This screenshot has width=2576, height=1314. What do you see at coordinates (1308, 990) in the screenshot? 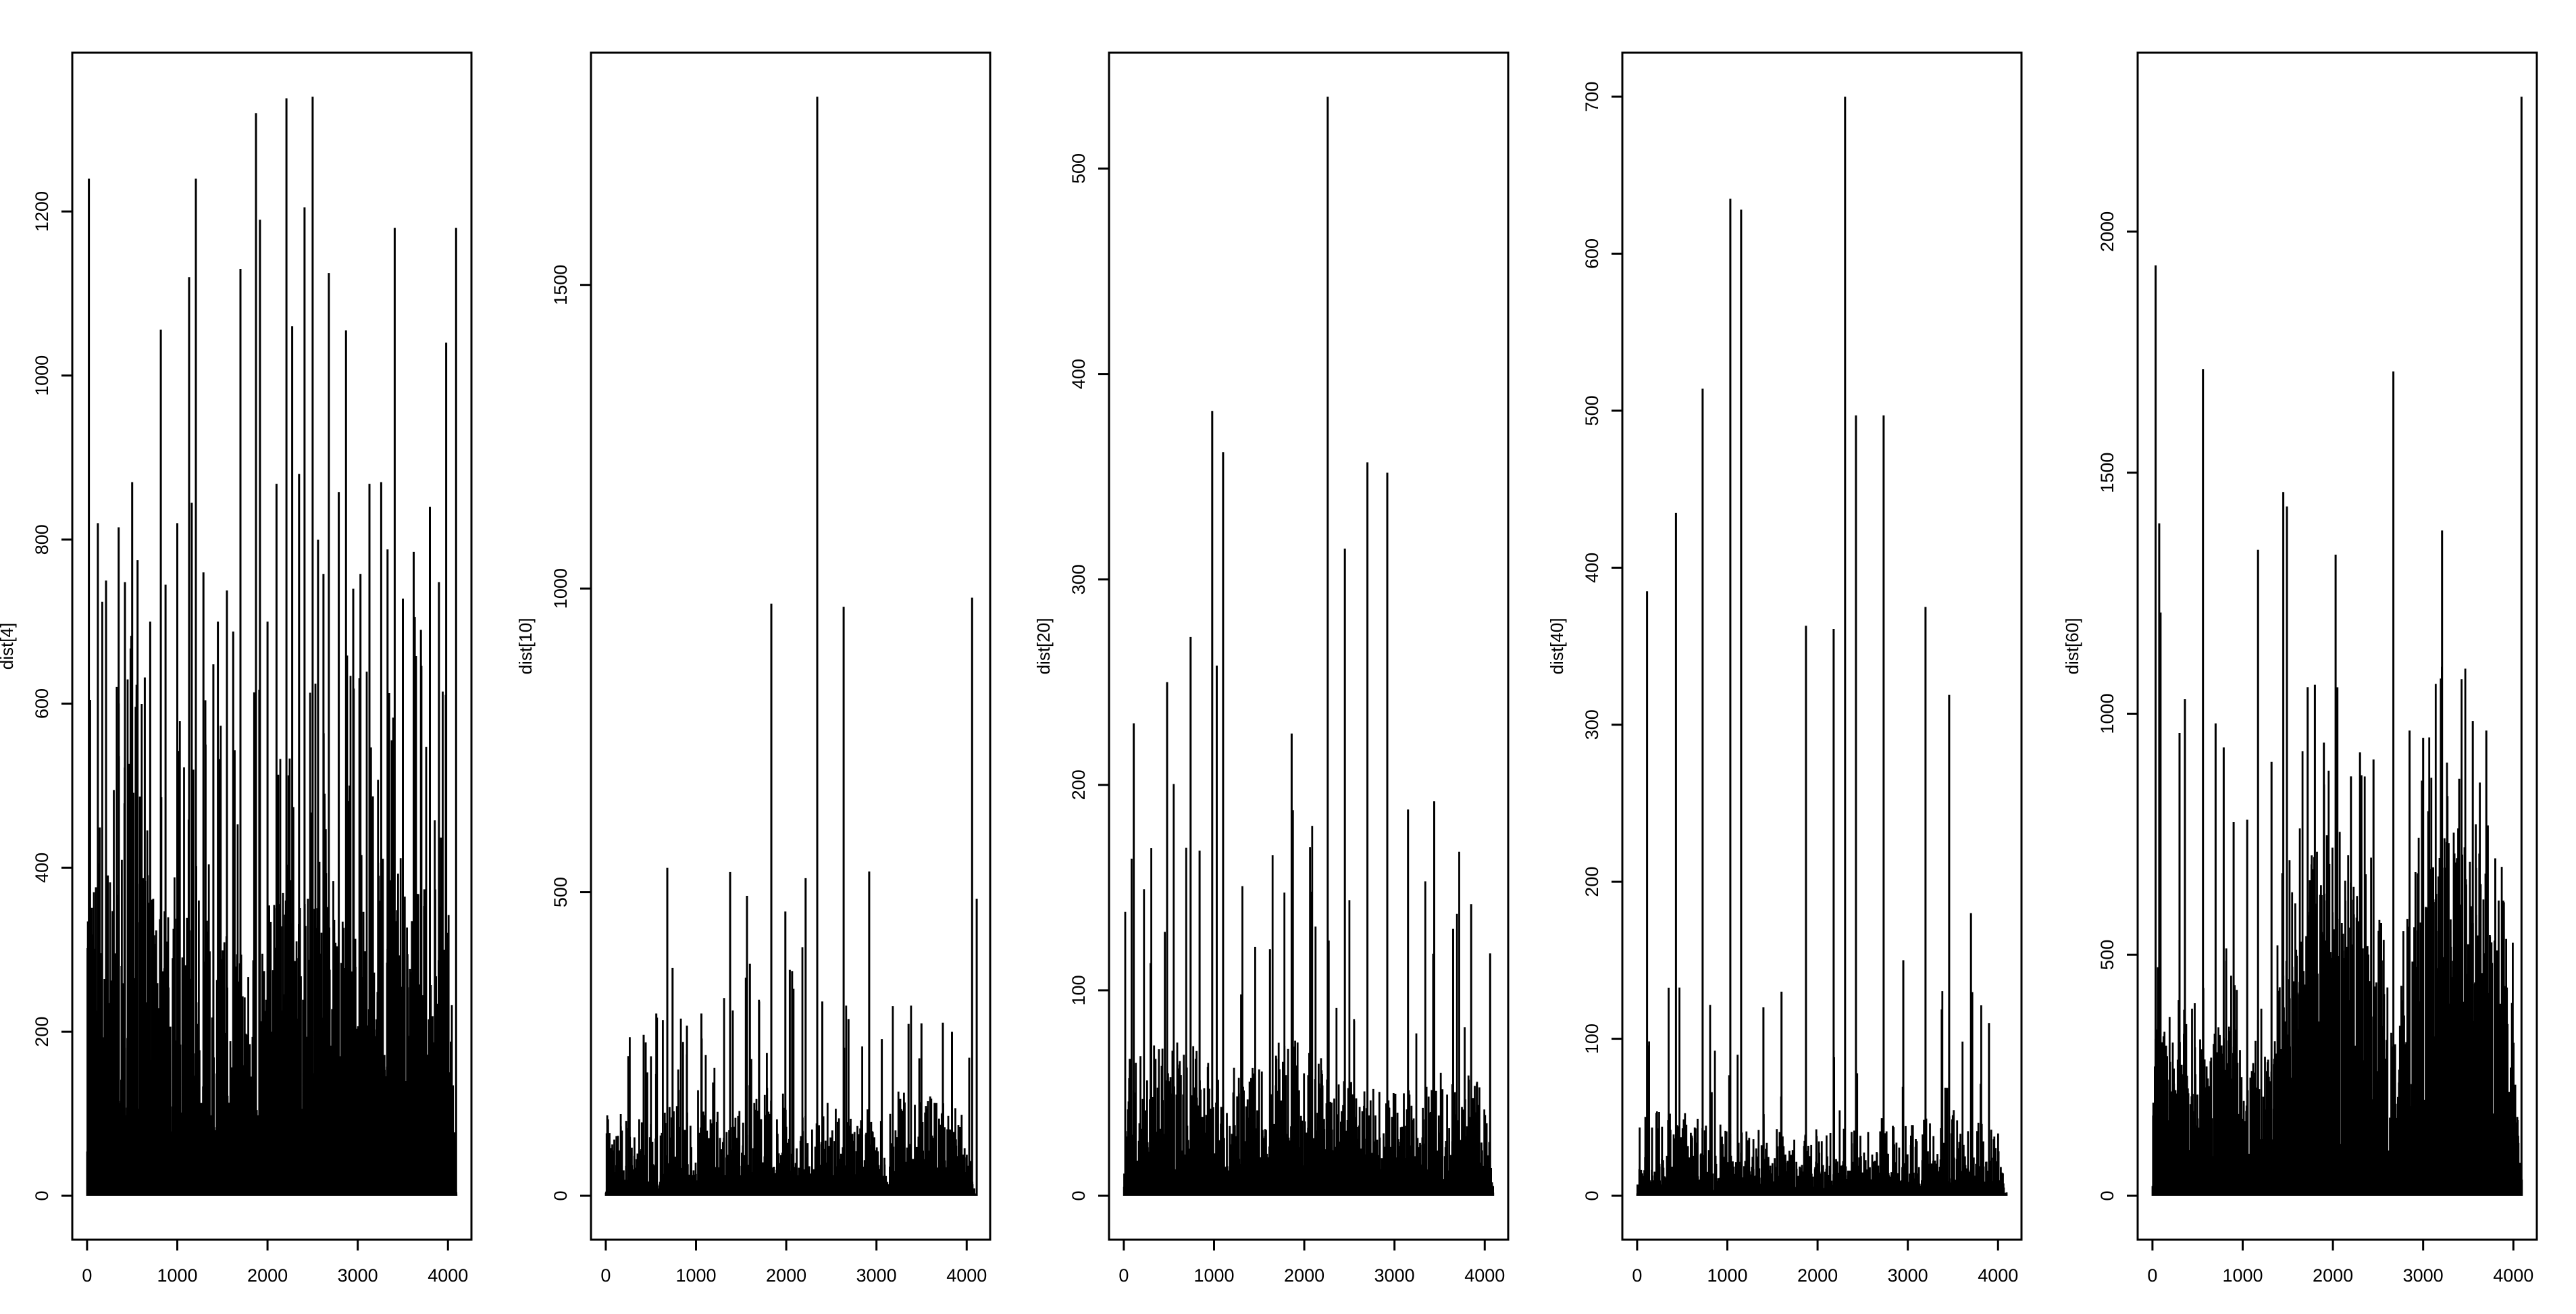
I see `spike-series-dist20` at bounding box center [1308, 990].